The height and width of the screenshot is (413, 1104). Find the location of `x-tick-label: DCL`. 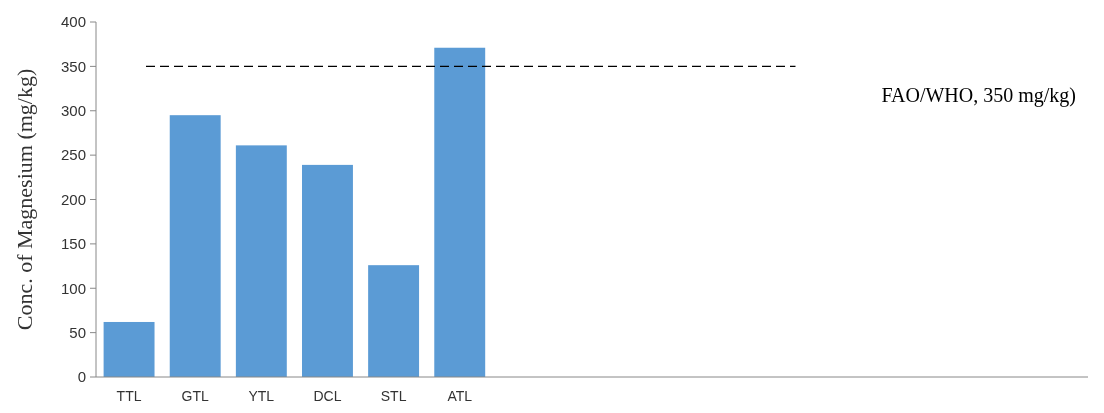

x-tick-label: DCL is located at coordinates (327, 396).